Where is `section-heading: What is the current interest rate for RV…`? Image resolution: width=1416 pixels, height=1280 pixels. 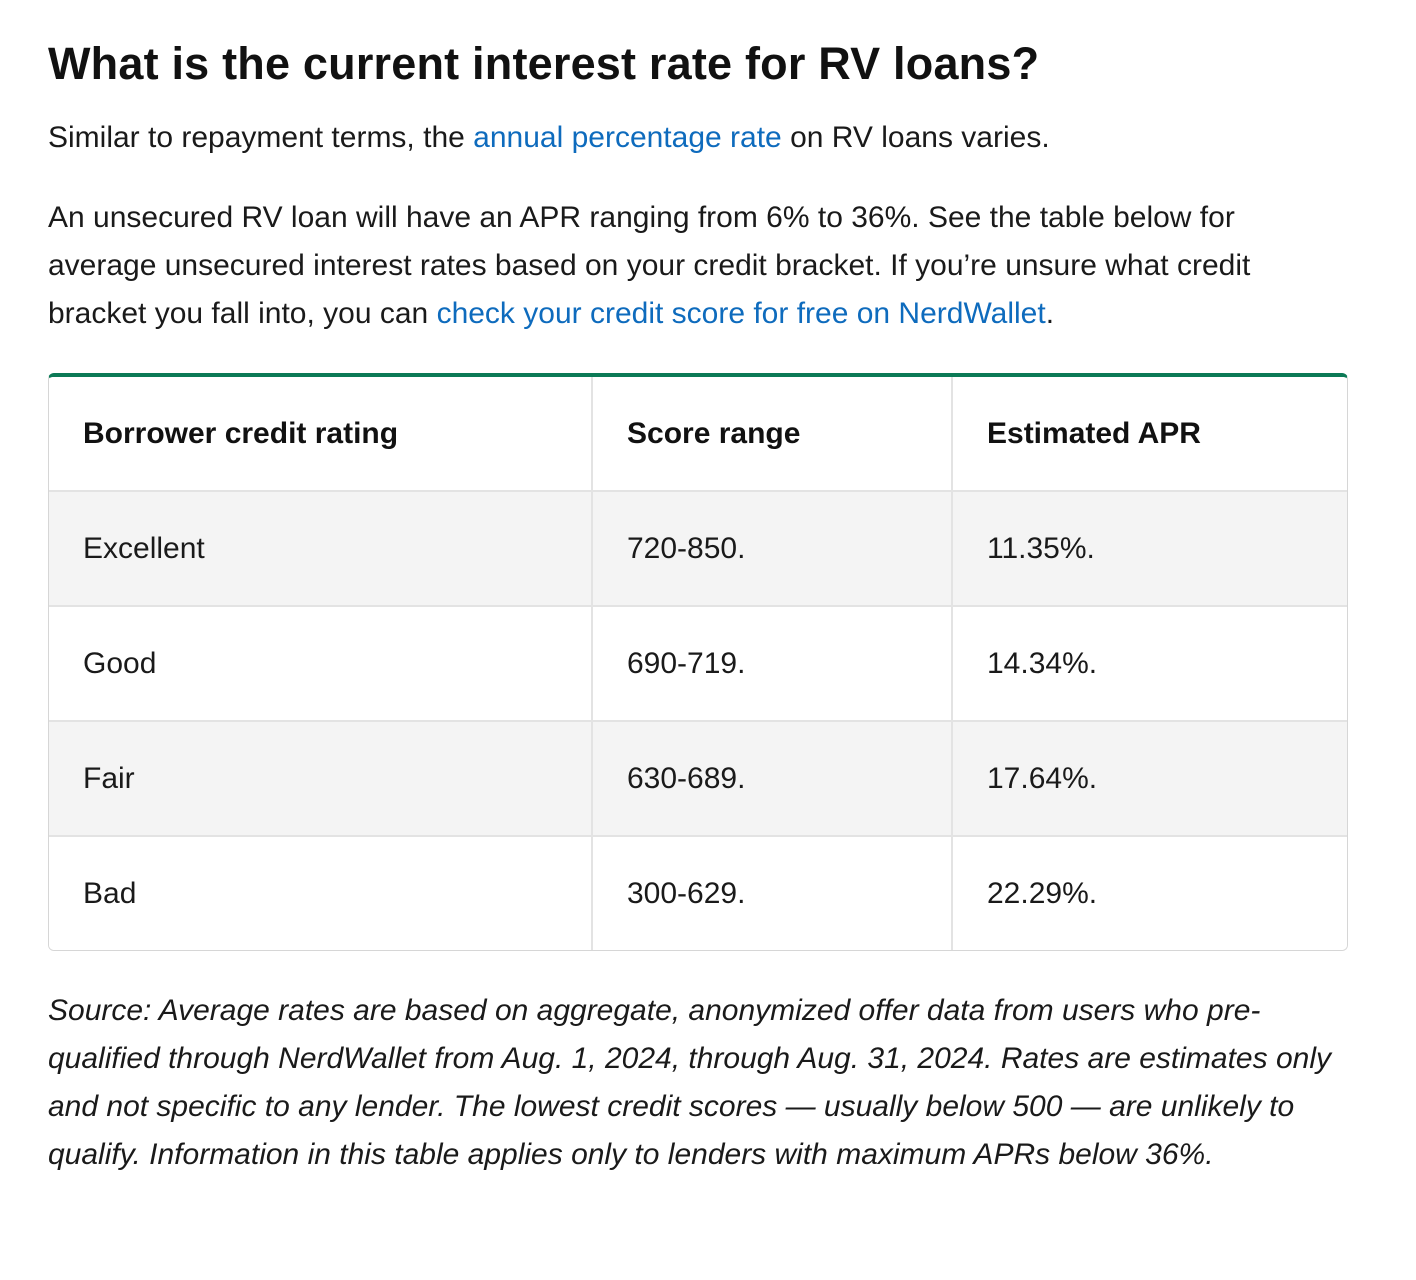 section-heading: What is the current interest rate for RV… is located at coordinates (544, 63).